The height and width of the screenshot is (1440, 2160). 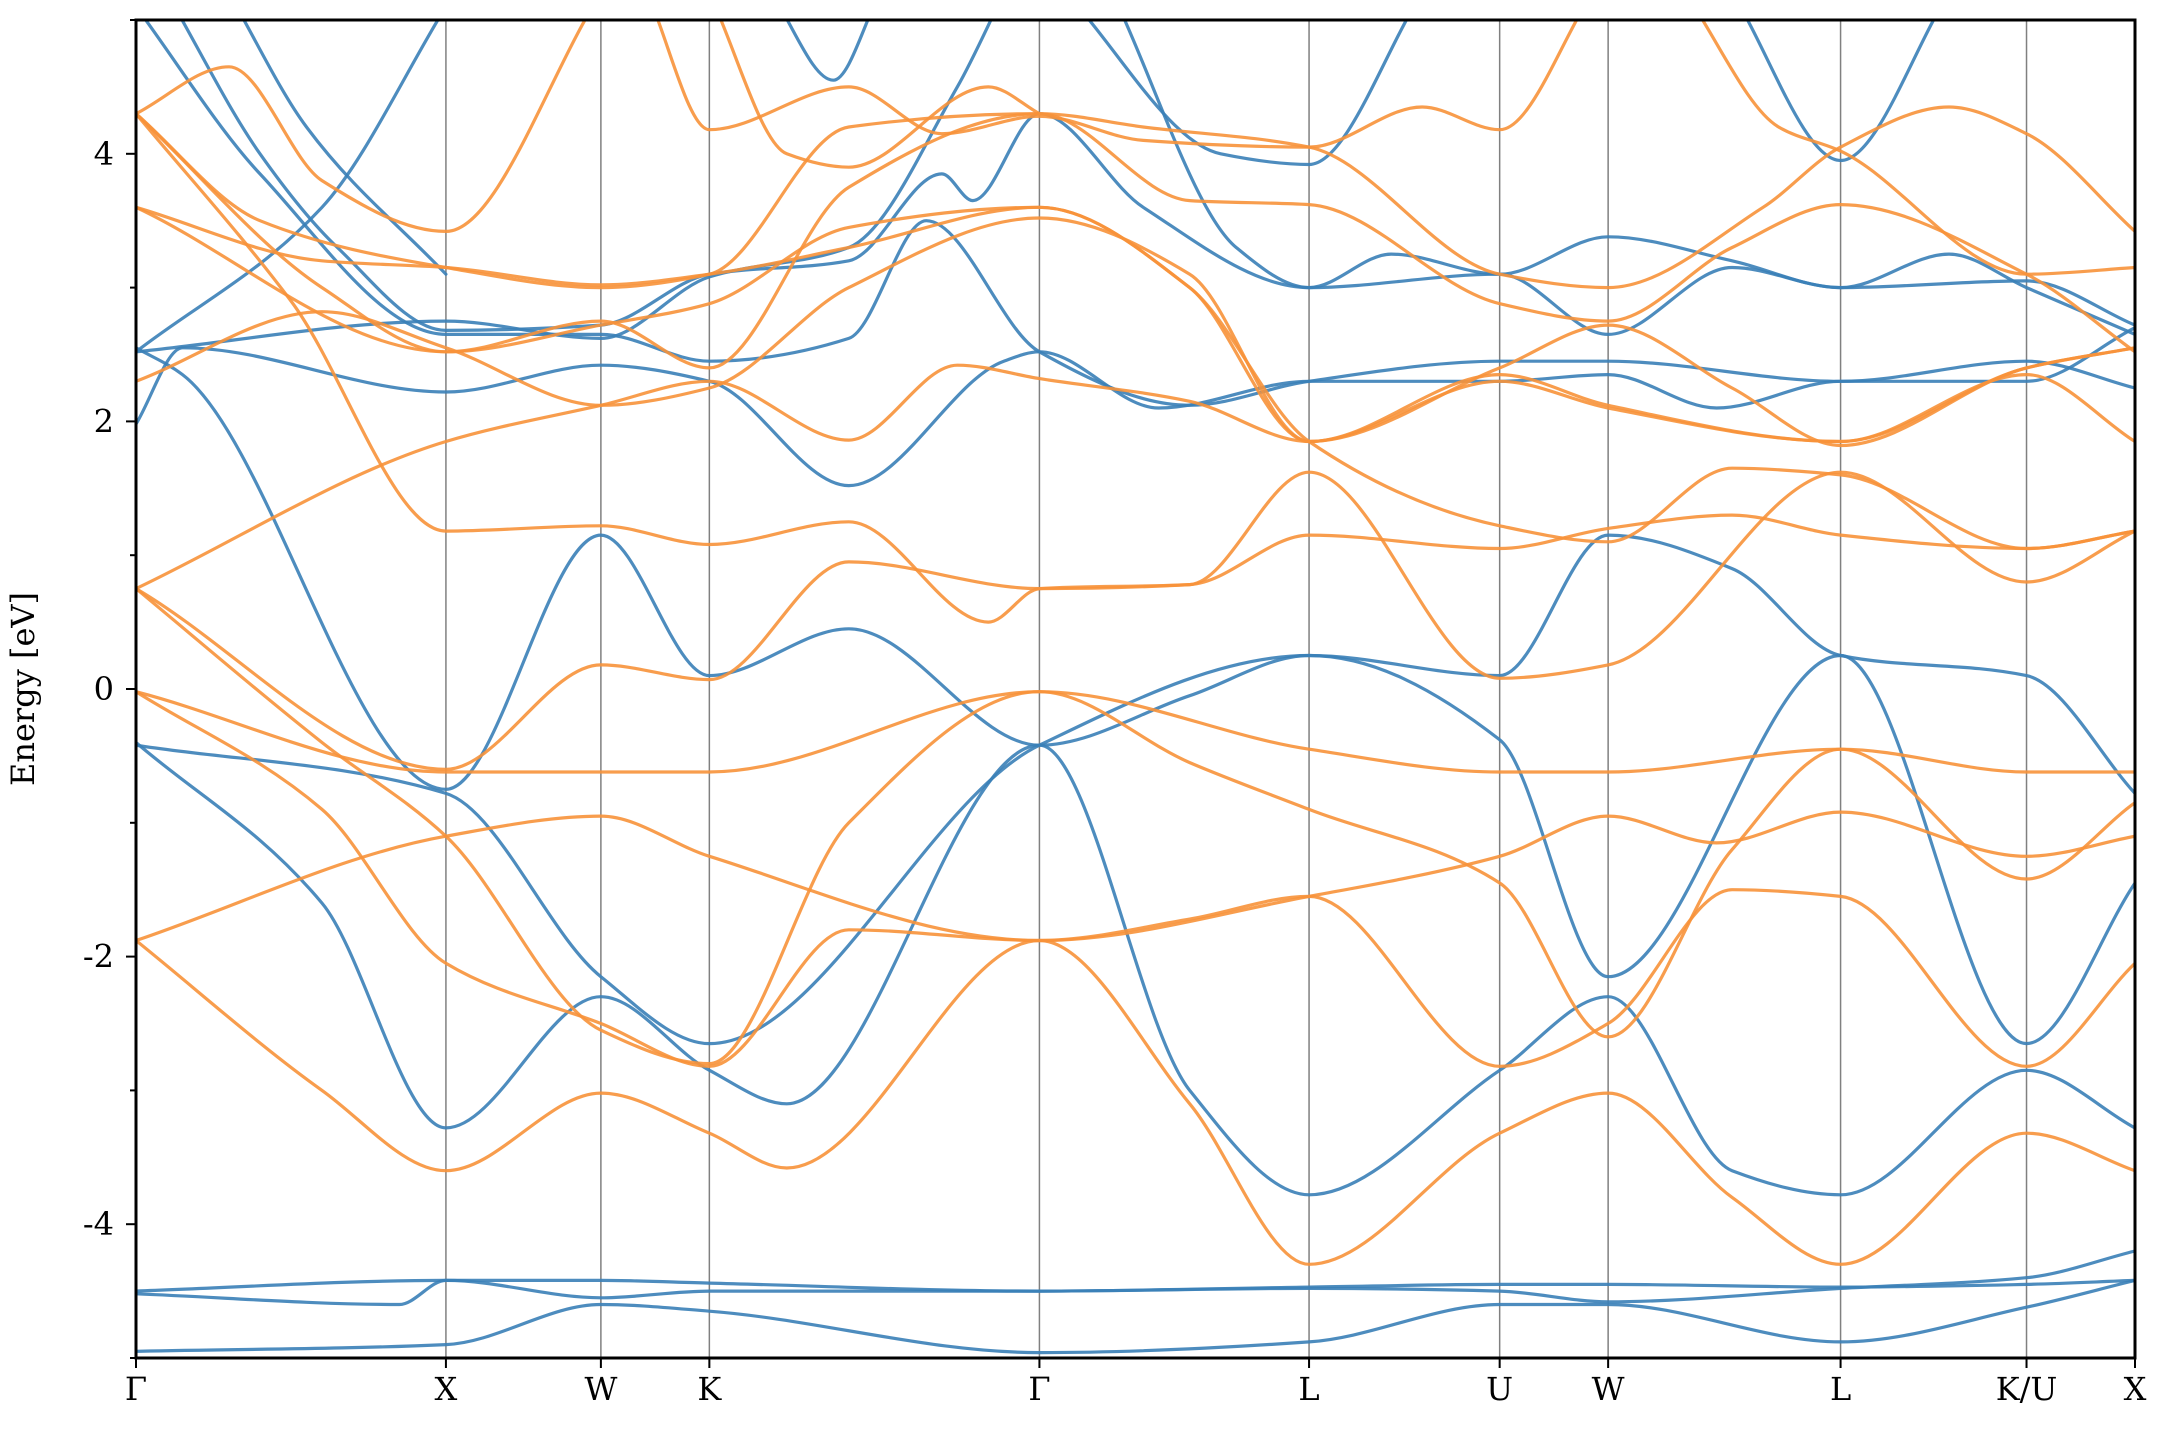 I want to click on x-tick-label: U, so click(x=1499, y=1389).